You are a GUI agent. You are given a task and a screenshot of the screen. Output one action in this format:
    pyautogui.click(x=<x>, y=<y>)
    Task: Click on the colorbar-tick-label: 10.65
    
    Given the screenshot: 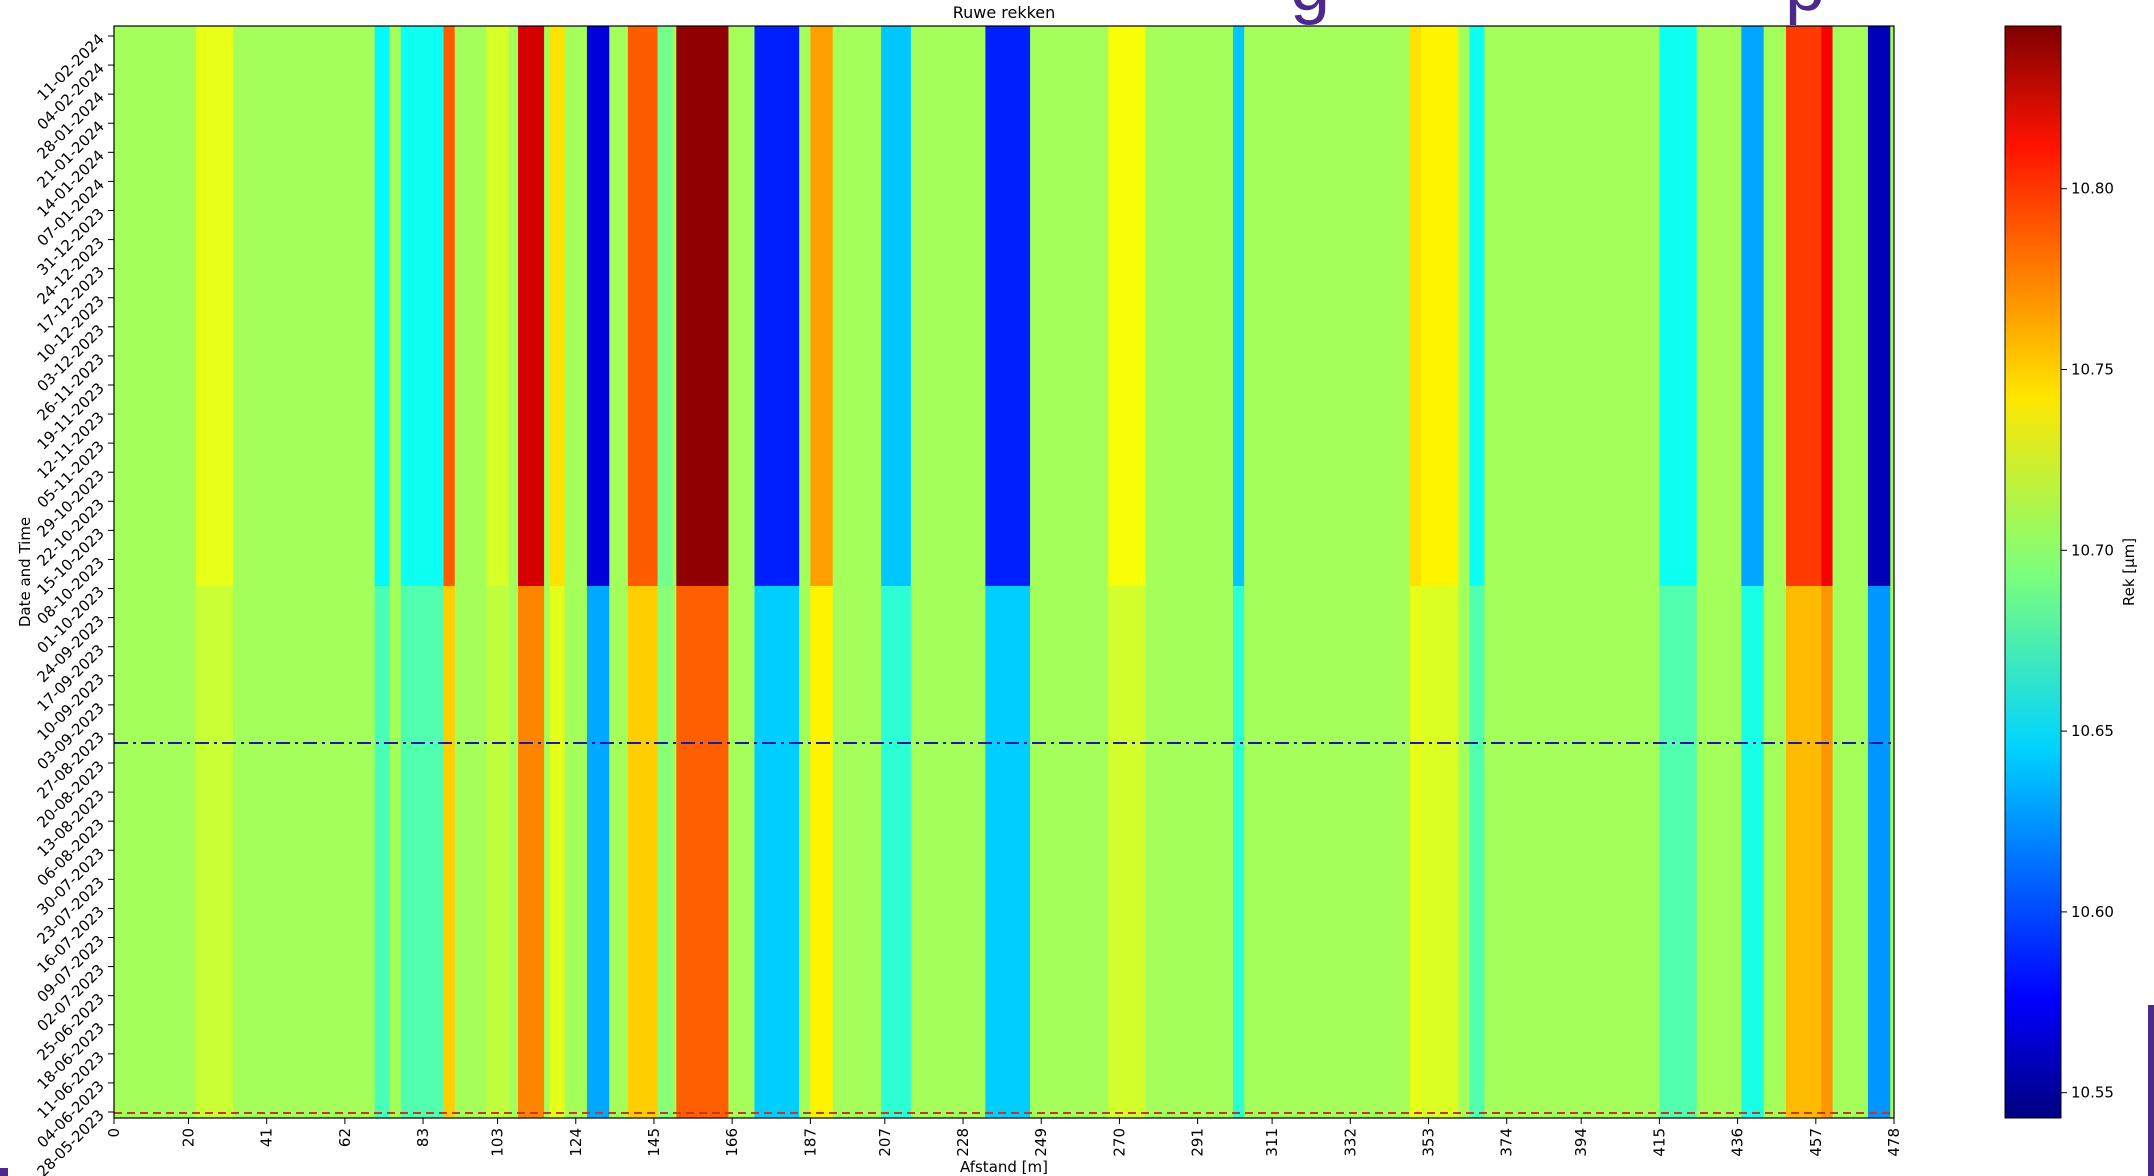 What is the action you would take?
    pyautogui.click(x=2092, y=731)
    